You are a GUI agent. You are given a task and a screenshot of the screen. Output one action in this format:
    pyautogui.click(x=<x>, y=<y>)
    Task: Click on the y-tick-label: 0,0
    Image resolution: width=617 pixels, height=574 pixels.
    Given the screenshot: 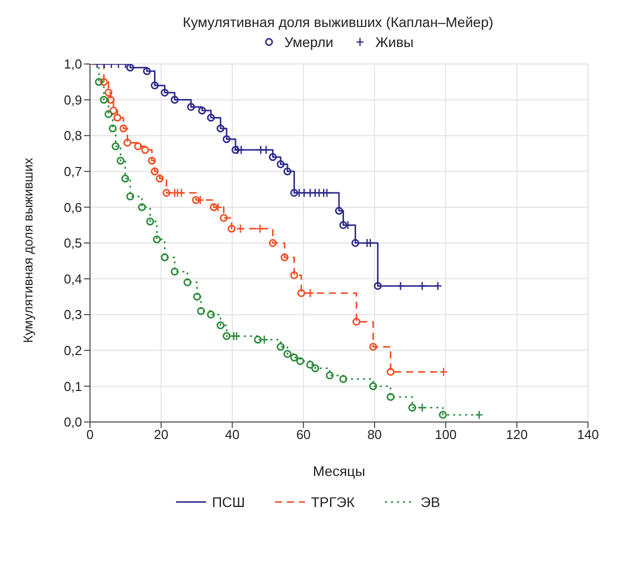 What is the action you would take?
    pyautogui.click(x=73, y=422)
    